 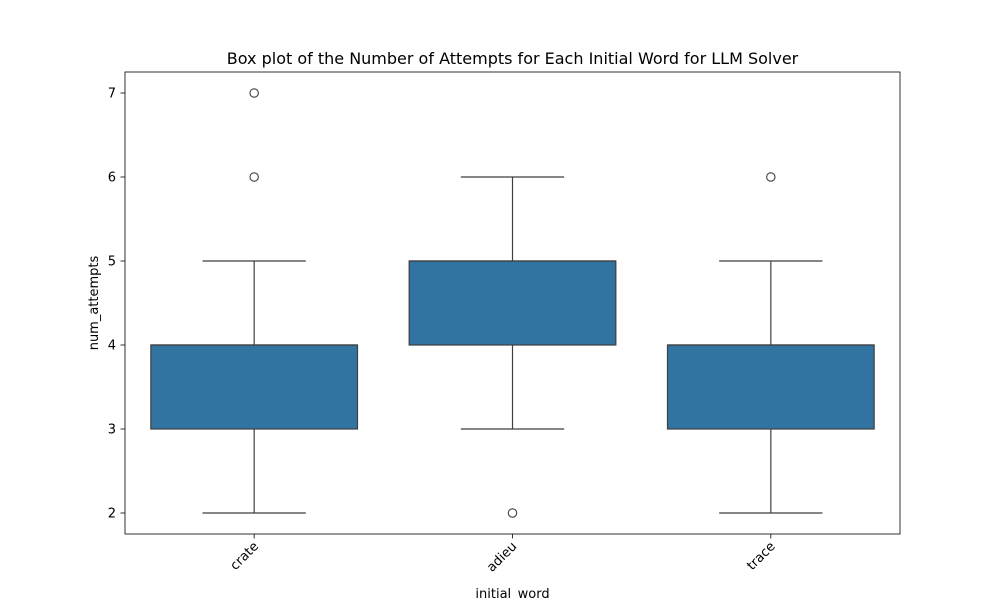 I want to click on y-axis-label: num_attempts, so click(x=94, y=302).